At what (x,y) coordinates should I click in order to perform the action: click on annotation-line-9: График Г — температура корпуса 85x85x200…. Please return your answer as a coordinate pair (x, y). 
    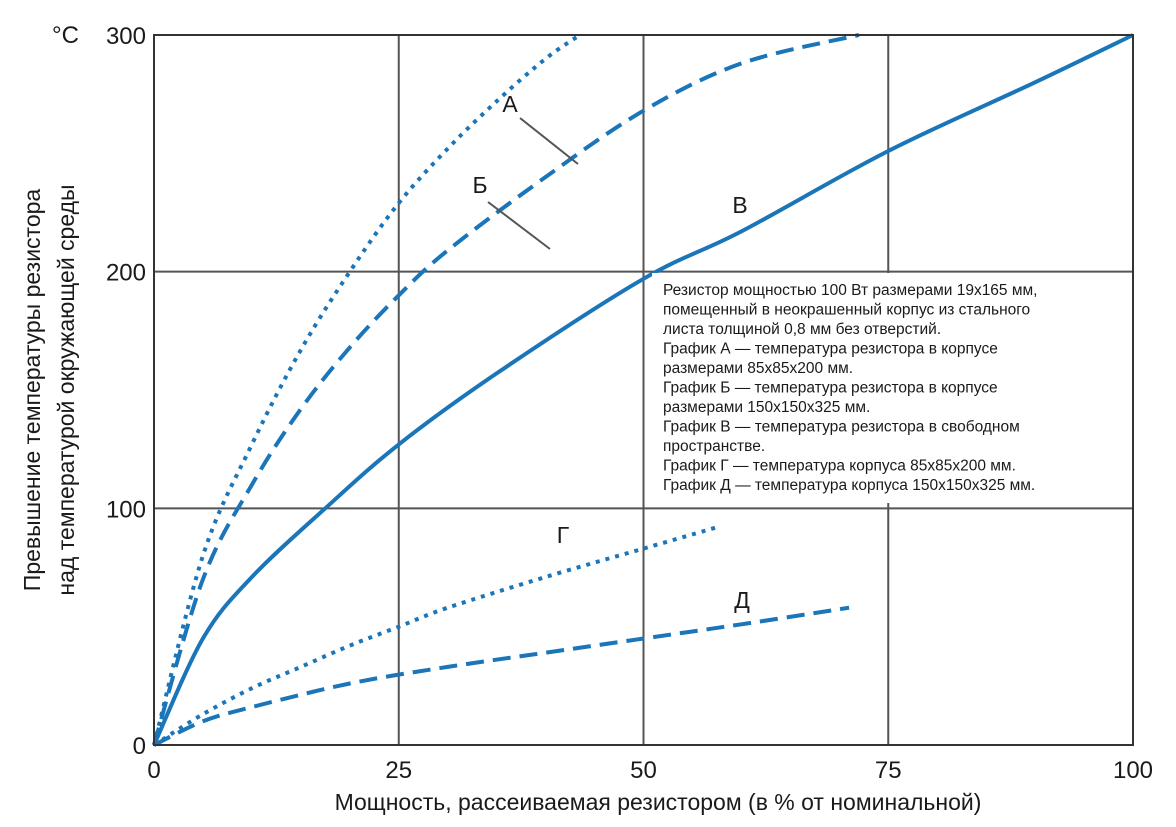
    Looking at the image, I should click on (839, 466).